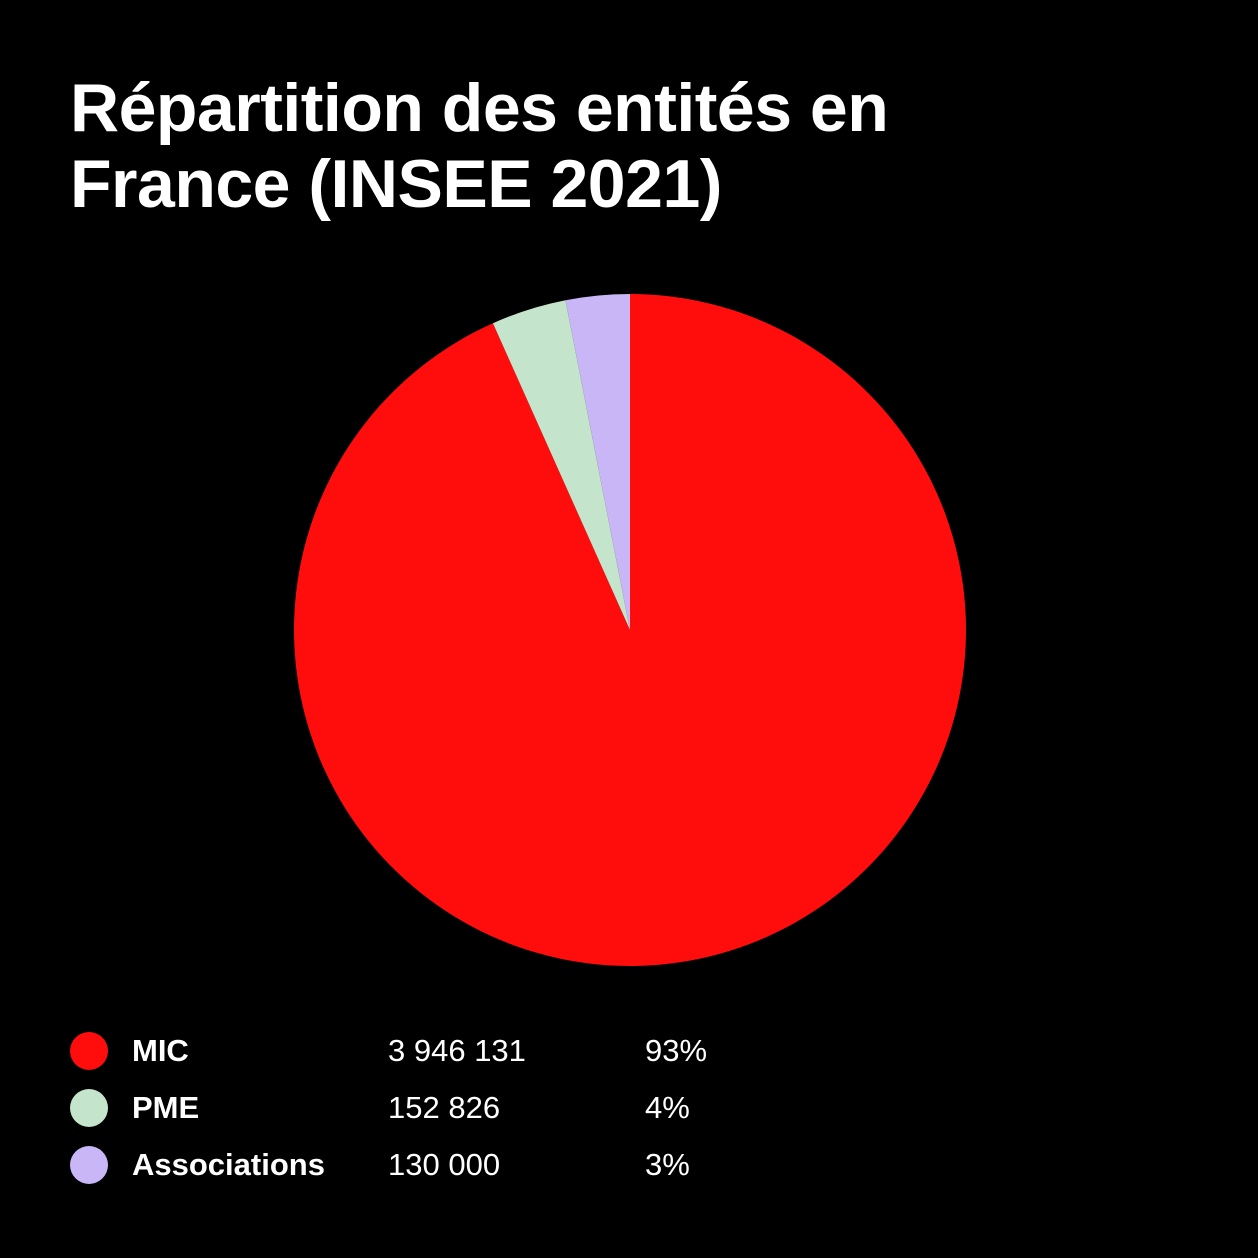 The image size is (1258, 1258). I want to click on legend-label-mic: MIC, so click(160, 1050).